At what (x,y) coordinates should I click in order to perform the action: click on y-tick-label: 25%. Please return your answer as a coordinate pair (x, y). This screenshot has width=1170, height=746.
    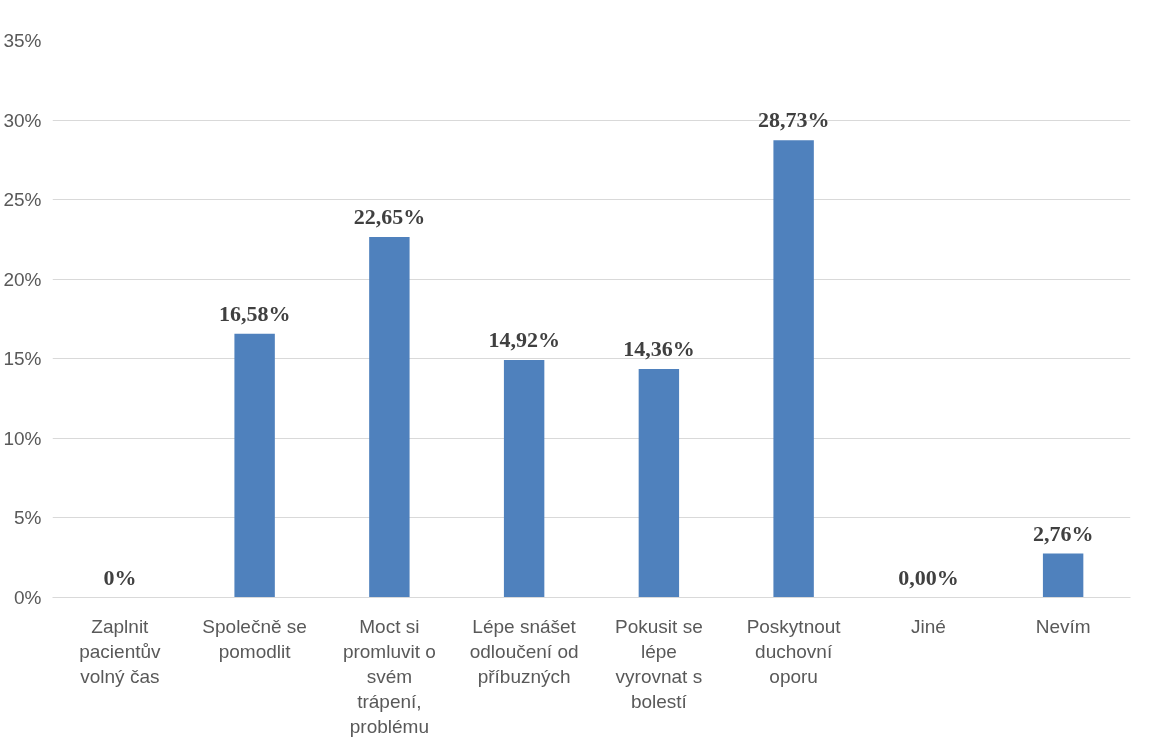
    Looking at the image, I should click on (22, 200).